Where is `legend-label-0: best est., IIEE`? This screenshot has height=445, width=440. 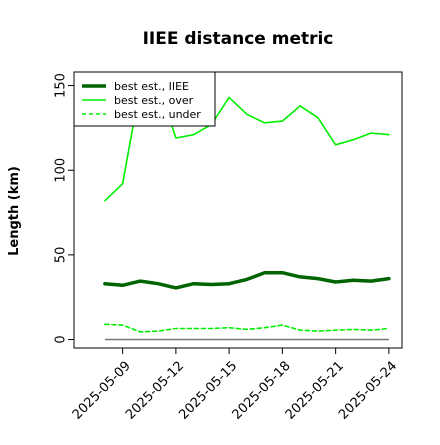
legend-label-0: best est., IIEE is located at coordinates (151, 86).